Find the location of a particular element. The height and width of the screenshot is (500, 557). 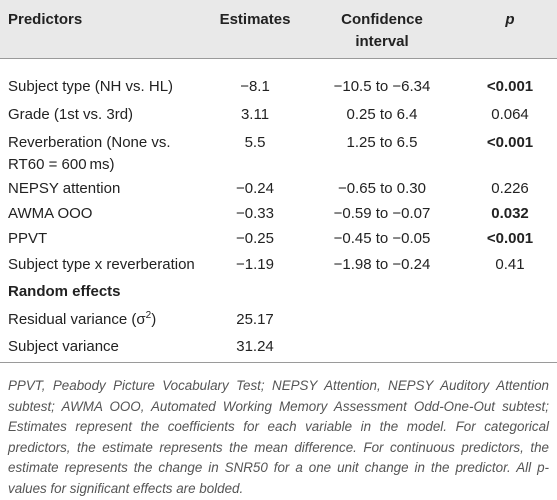

predictor-cell: Subject type (NH vs. HL) is located at coordinates (91, 86).